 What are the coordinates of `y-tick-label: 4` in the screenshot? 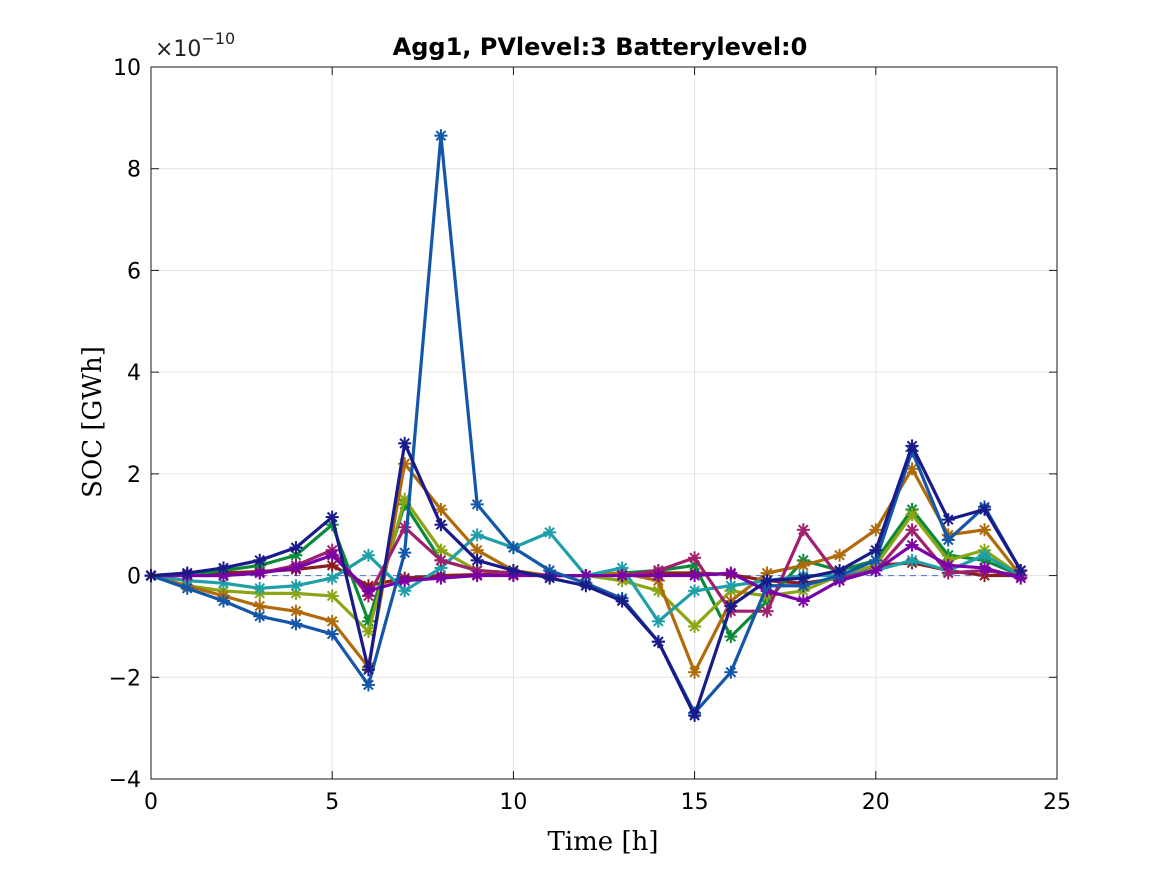 It's located at (134, 373).